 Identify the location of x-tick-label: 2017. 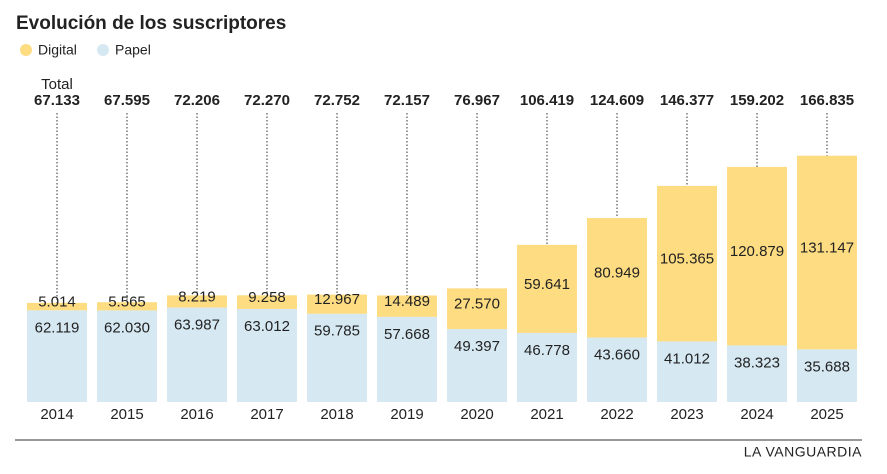
(266, 414).